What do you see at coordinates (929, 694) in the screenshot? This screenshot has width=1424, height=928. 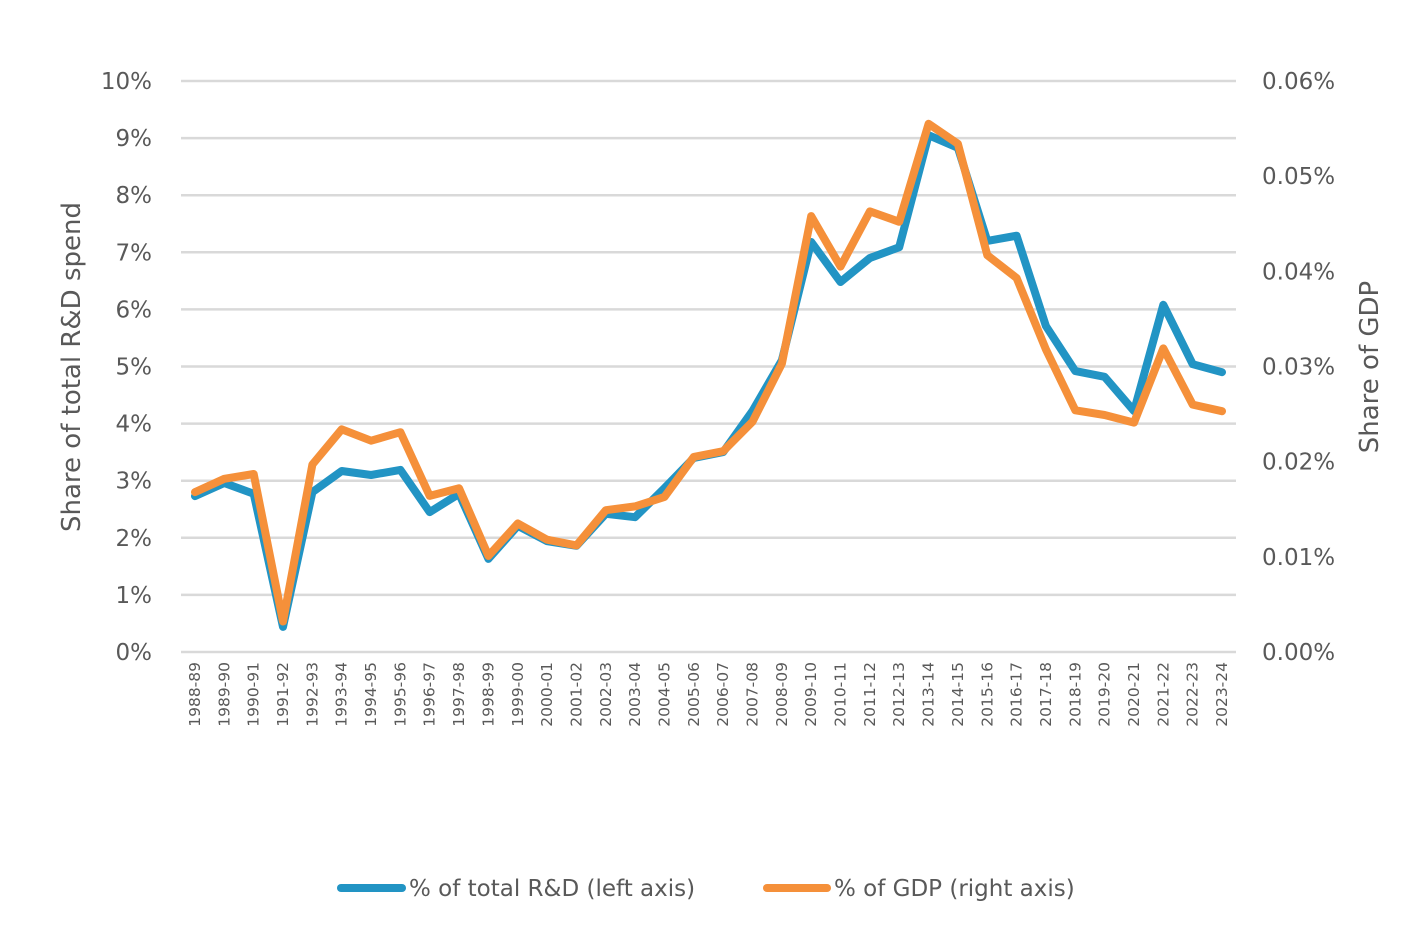 I see `x-tick-label: 2013-14` at bounding box center [929, 694].